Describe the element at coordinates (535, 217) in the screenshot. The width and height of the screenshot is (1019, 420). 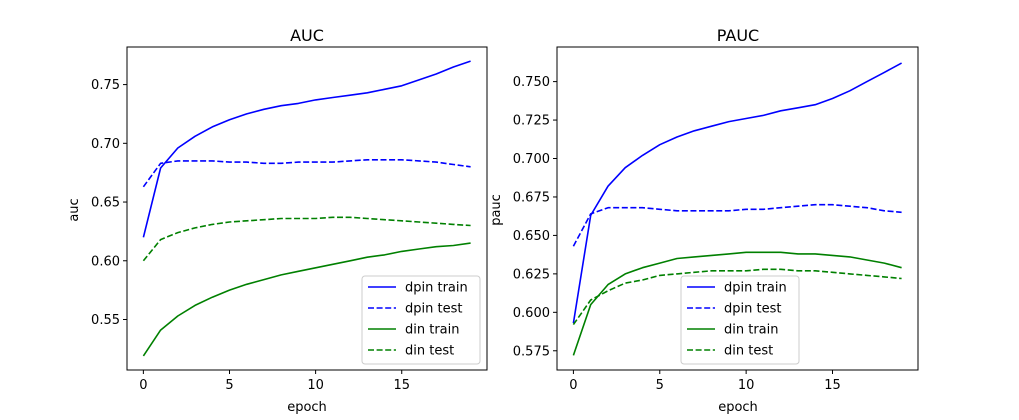
I see `y-axis-ticks: 0.575 0.600 0.625 0.650 0.675 0.700 0.725 0.750` at that location.